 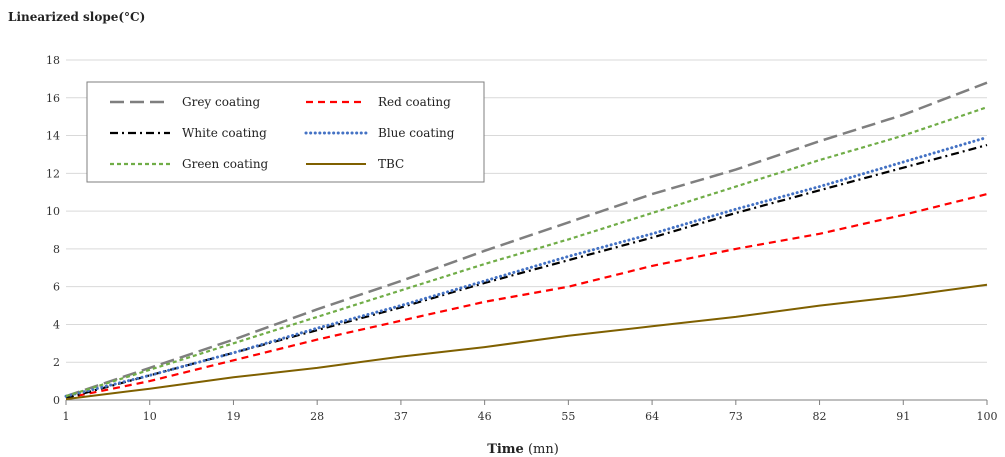 What do you see at coordinates (150, 416) in the screenshot?
I see `x-tick-label: 10` at bounding box center [150, 416].